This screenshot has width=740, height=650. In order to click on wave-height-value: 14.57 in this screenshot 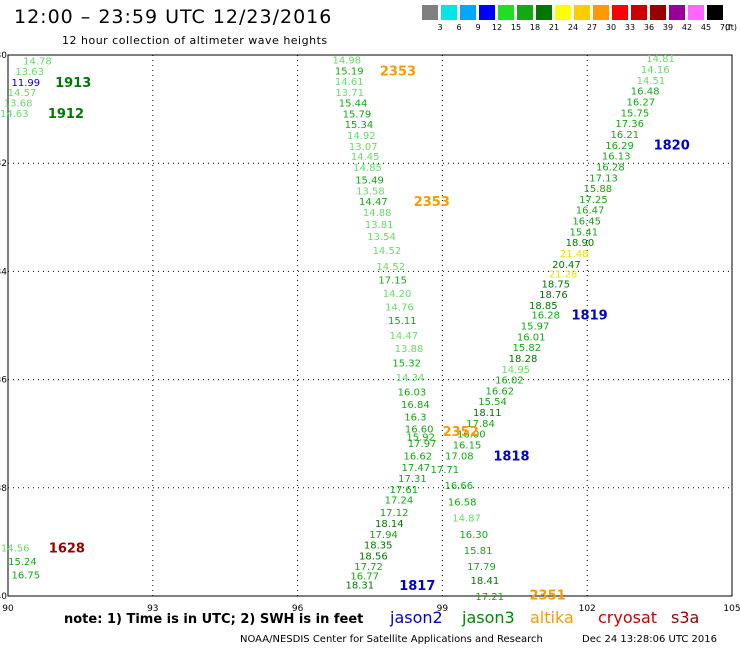, I will do `click(22, 93)`.